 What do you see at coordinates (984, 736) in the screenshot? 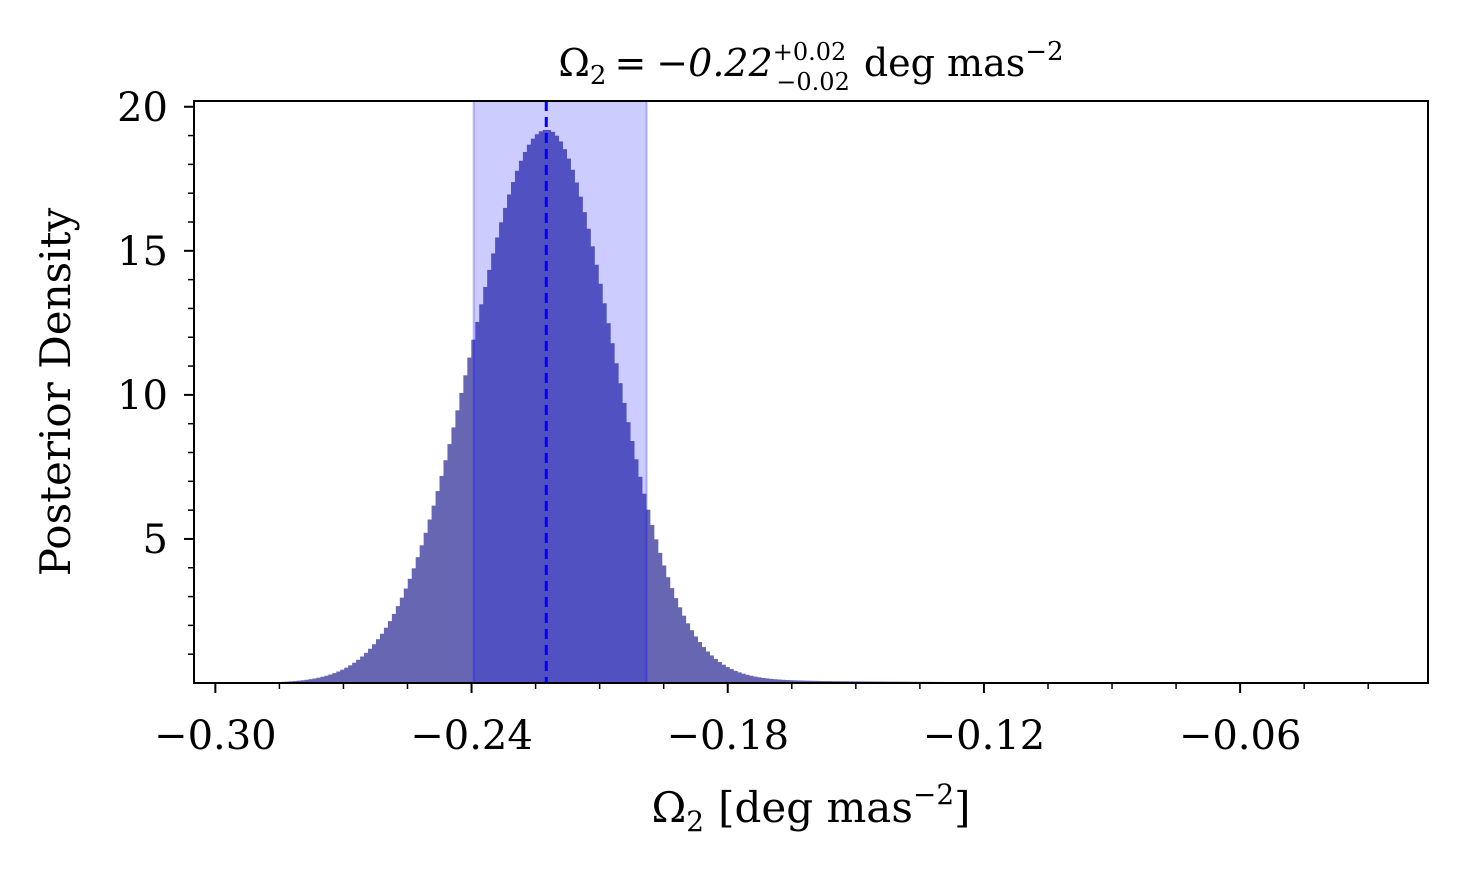
I see `x-tick-label: −0.12` at bounding box center [984, 736].